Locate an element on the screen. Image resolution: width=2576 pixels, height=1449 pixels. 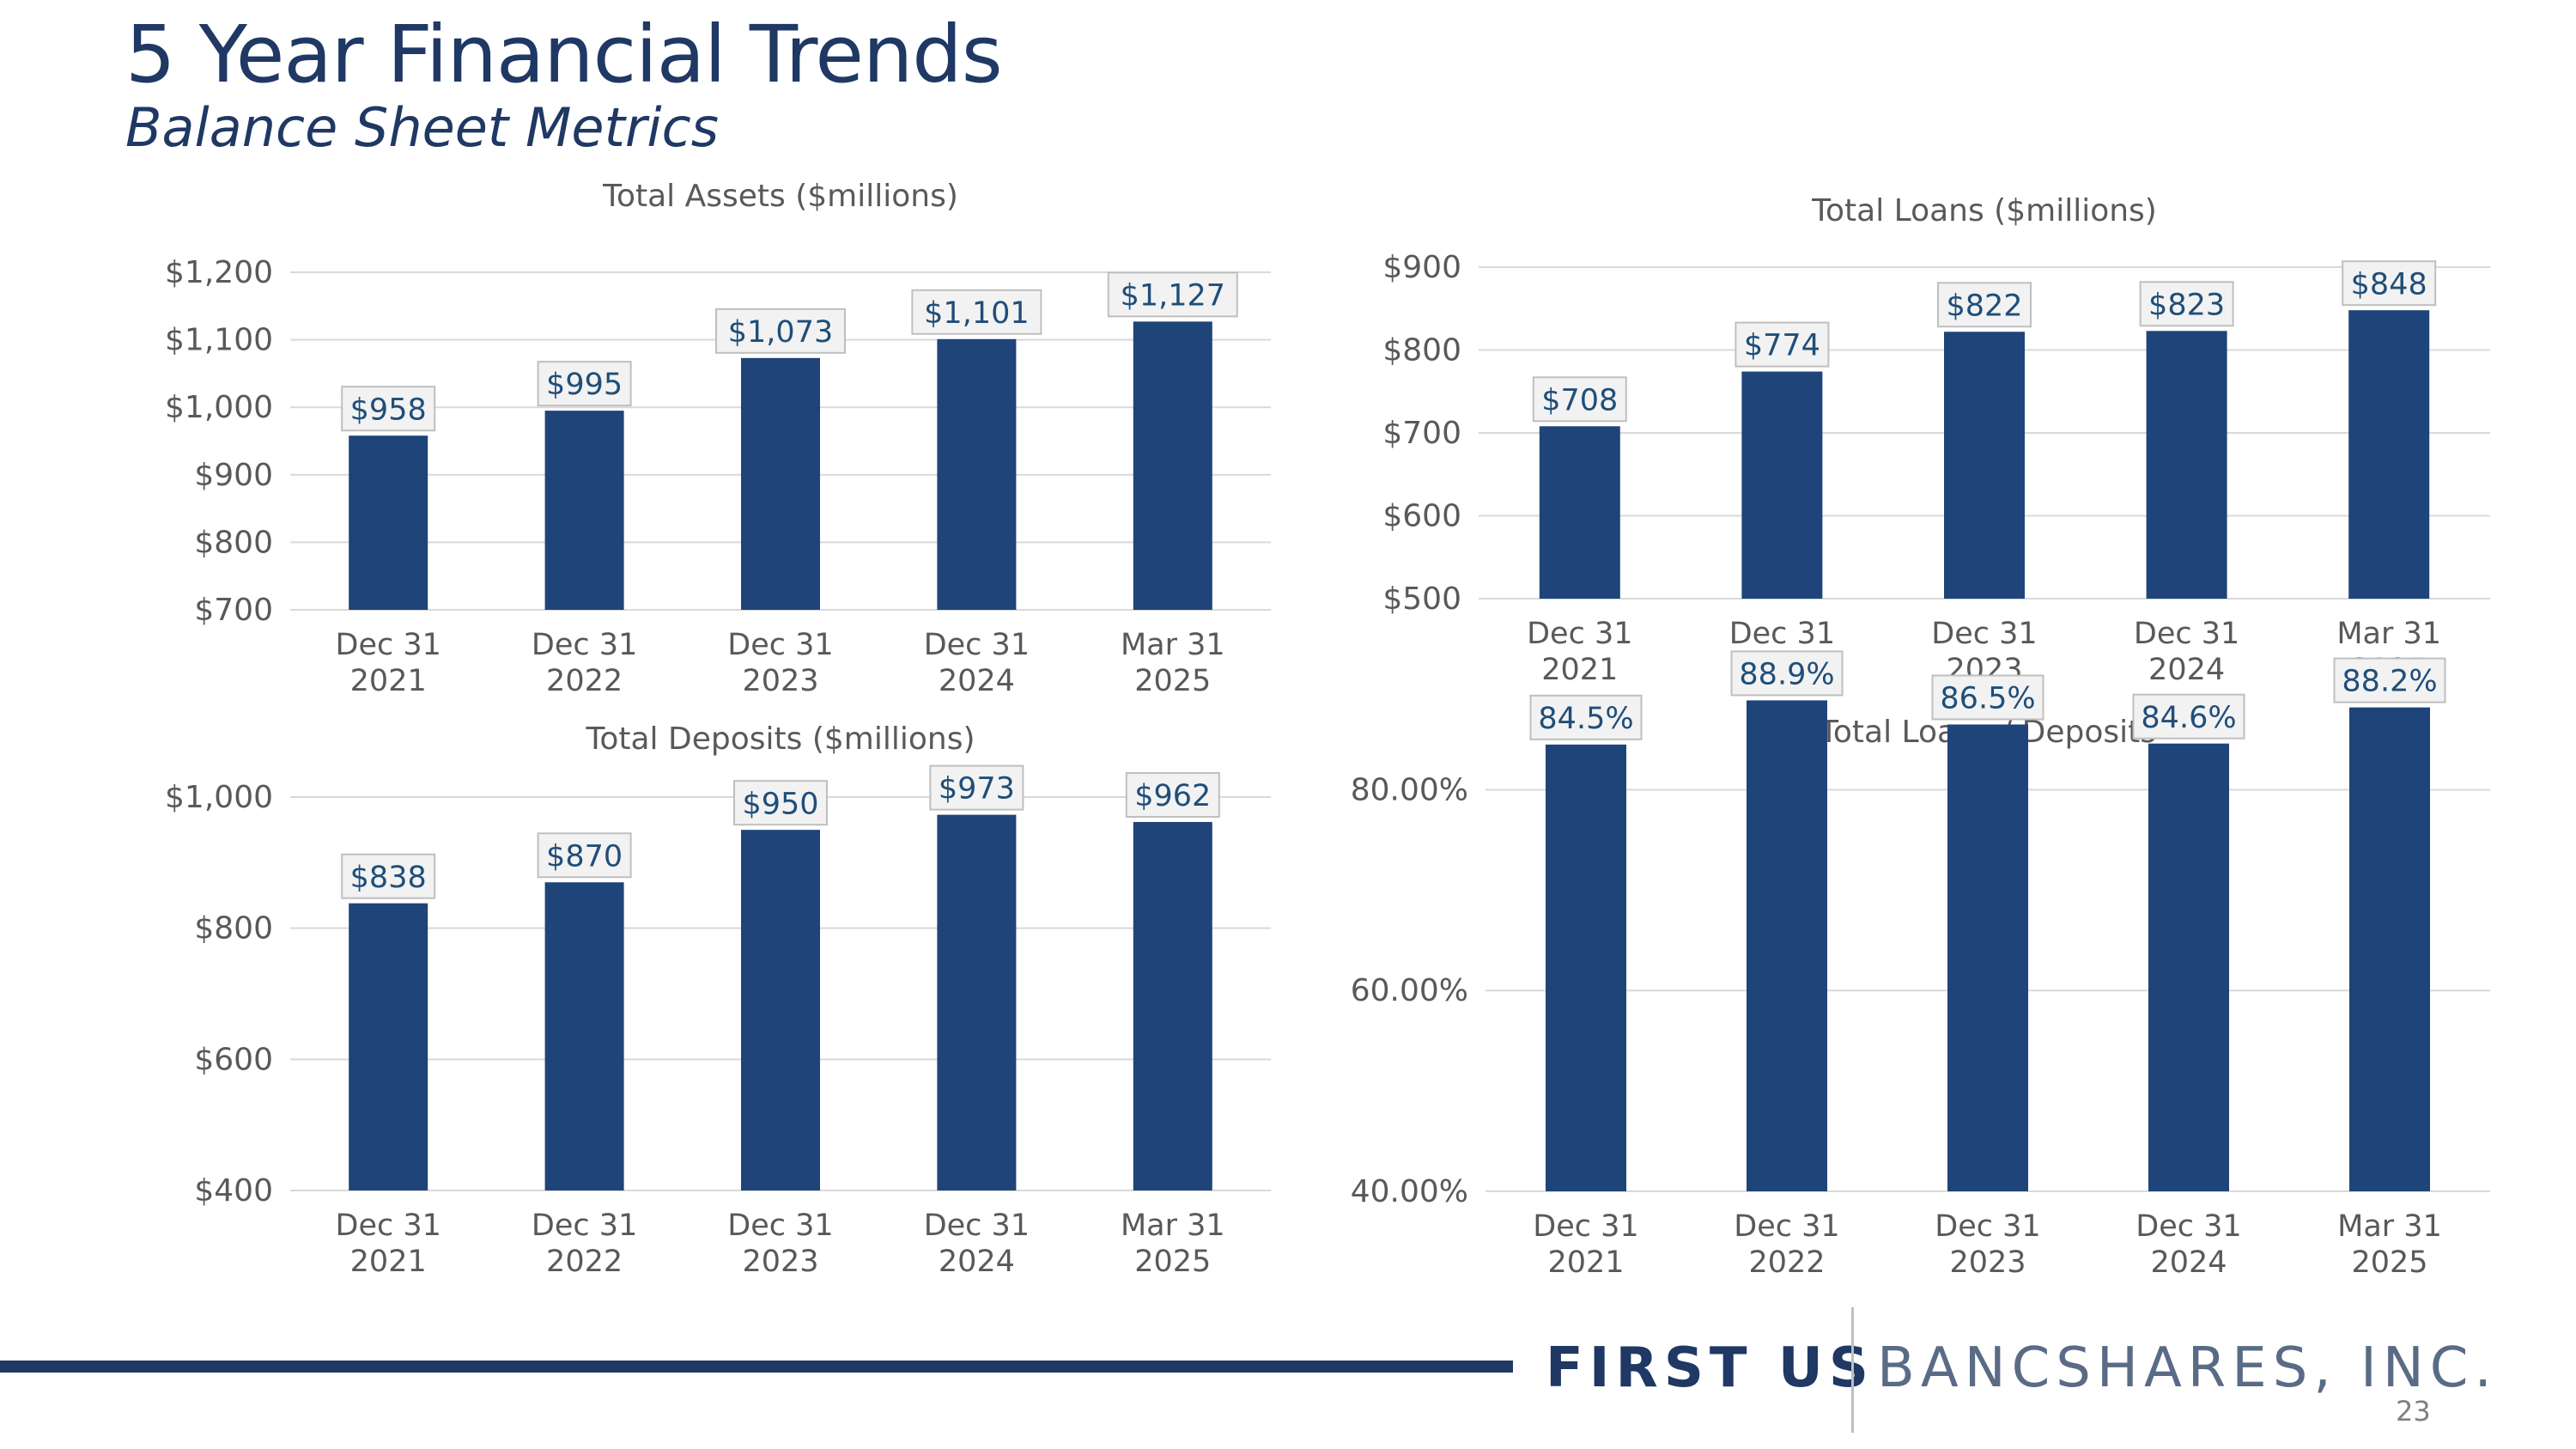
data-label: 88.9% is located at coordinates (1786, 675).